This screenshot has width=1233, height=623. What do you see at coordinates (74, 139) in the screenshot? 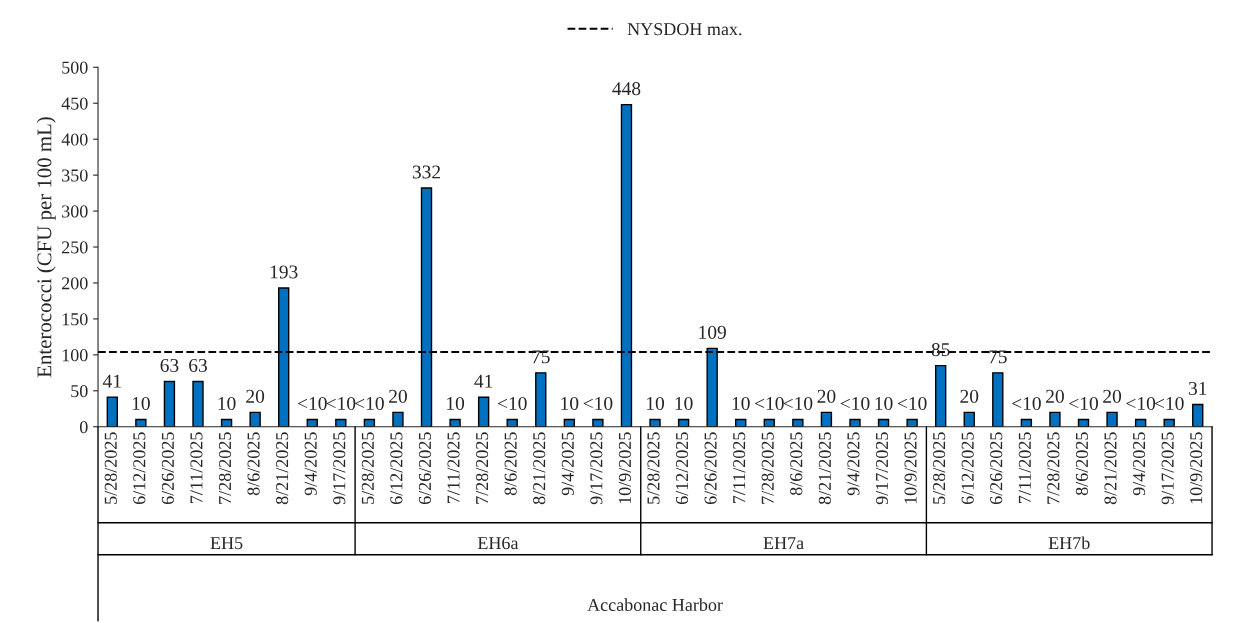
I see `y-tick-label: 400` at bounding box center [74, 139].